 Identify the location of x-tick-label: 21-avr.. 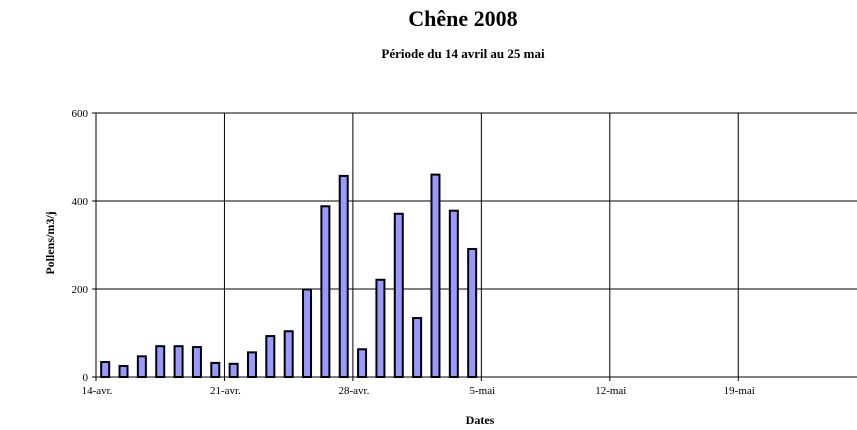
(225, 391).